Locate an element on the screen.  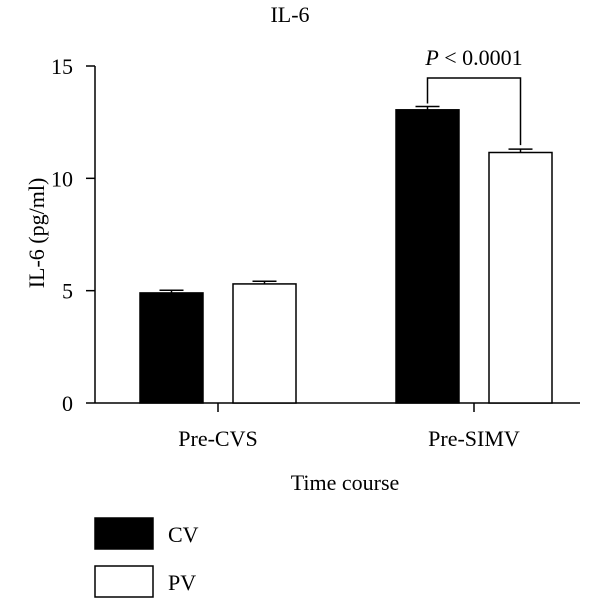
x-tick-label: Pre-CVS is located at coordinates (217, 438).